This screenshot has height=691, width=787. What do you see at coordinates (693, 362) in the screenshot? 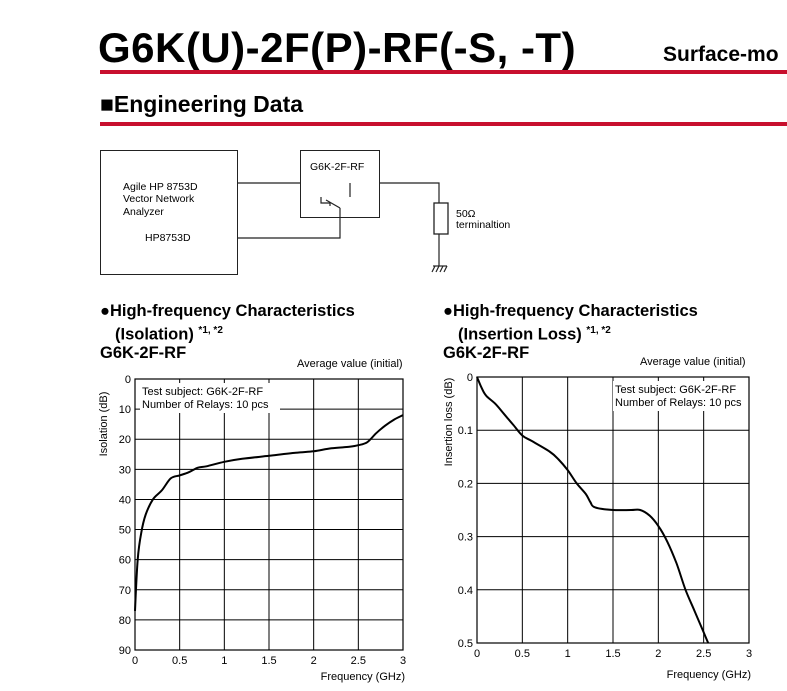
I see `insertion-avg-label: Average value (initial)` at bounding box center [693, 362].